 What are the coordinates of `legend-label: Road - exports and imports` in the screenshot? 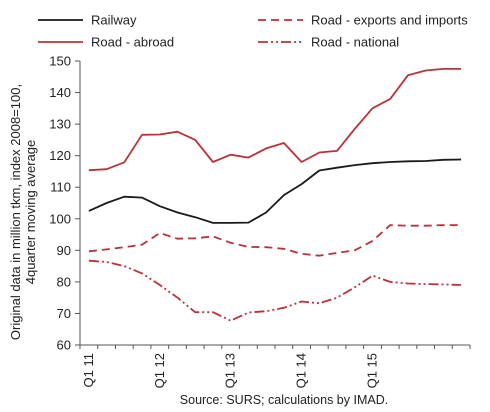 It's located at (389, 20).